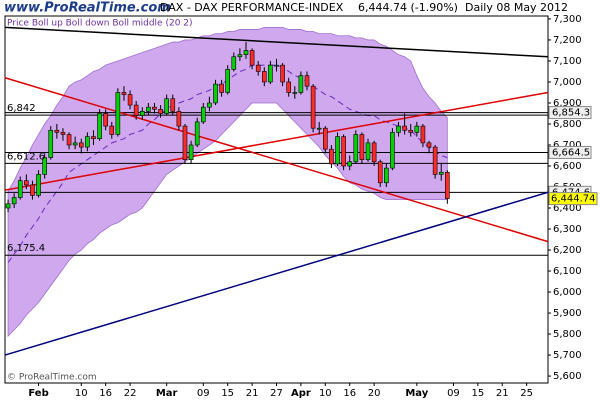 The height and width of the screenshot is (400, 600). Describe the element at coordinates (567, 208) in the screenshot. I see `y-tick-label: 6,400` at that location.